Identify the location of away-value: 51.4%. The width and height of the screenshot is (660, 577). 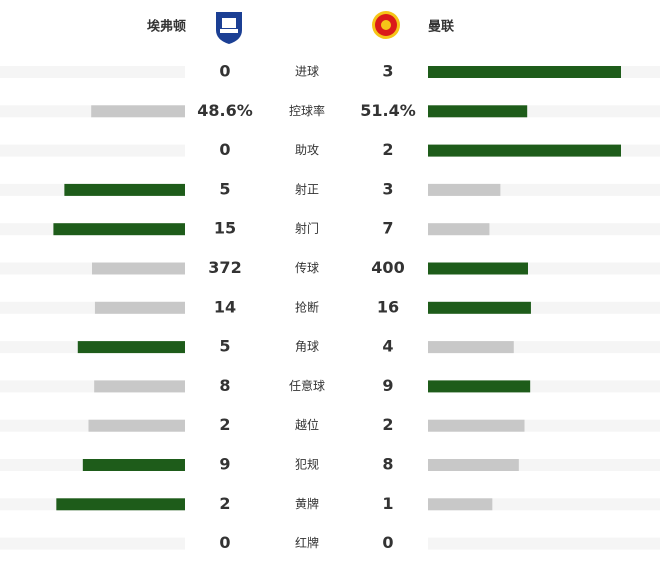
(388, 110).